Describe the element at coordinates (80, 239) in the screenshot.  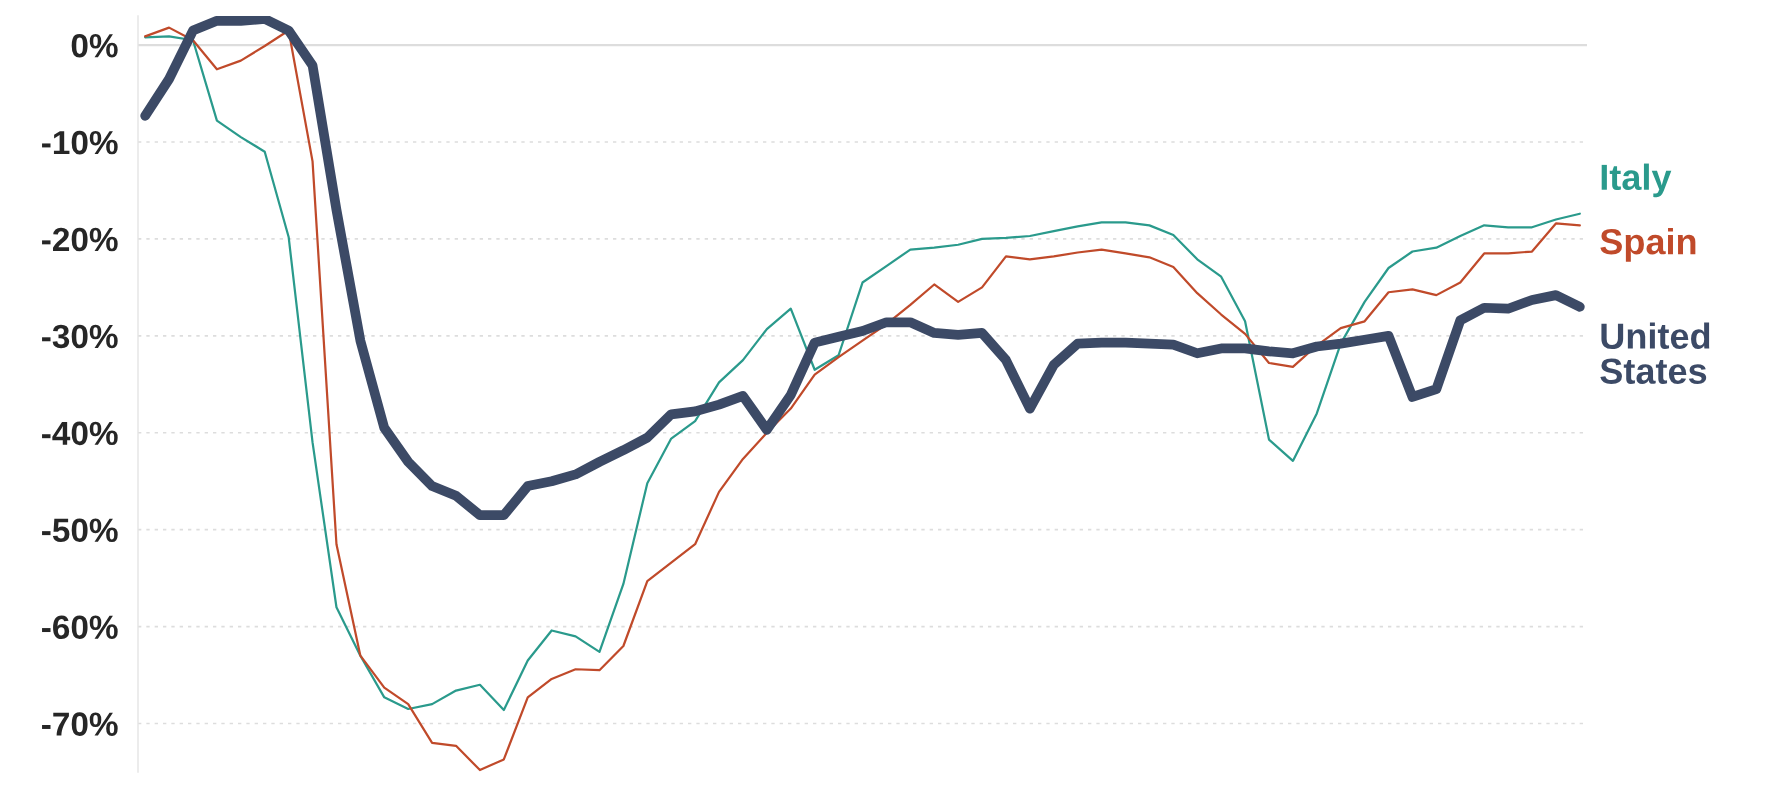
I see `y-tick-label: -20%` at that location.